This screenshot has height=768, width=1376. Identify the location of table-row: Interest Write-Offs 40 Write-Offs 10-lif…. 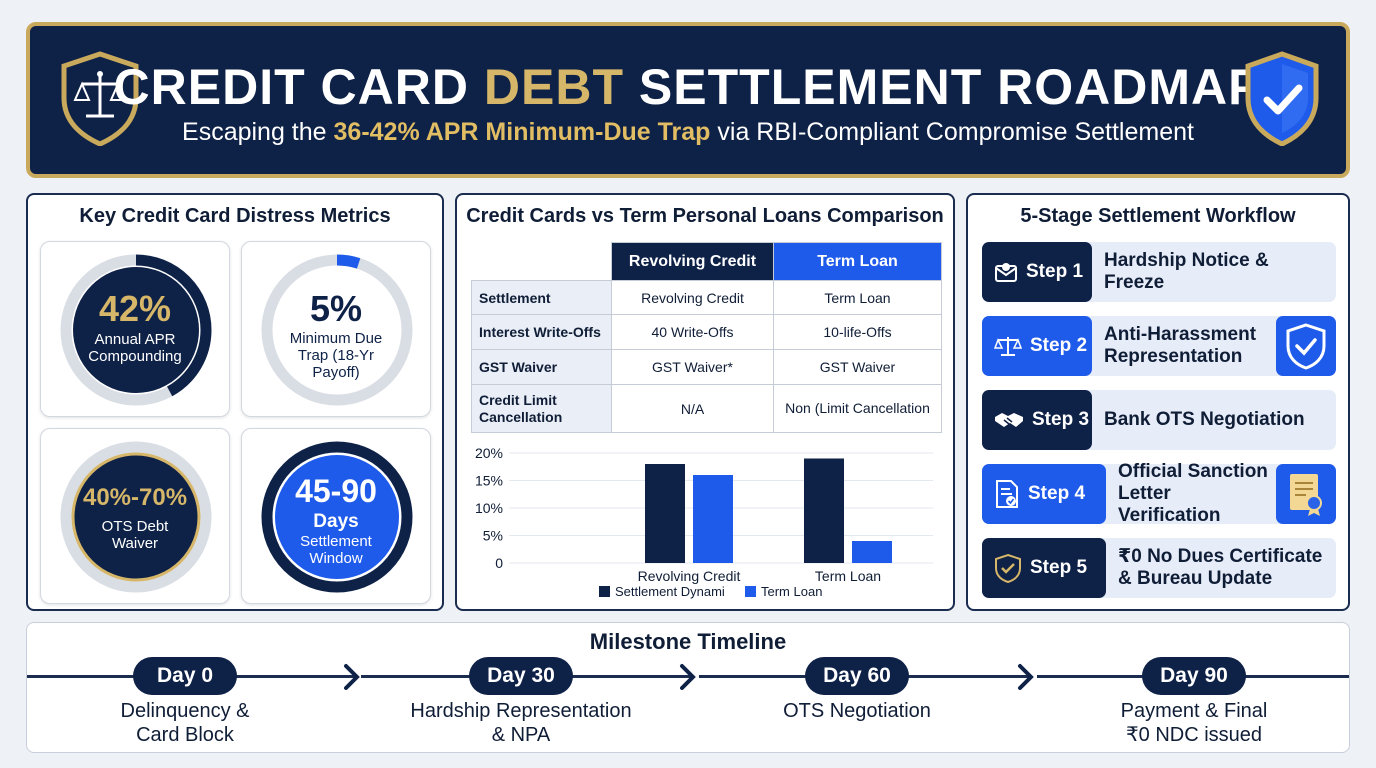
(706, 332).